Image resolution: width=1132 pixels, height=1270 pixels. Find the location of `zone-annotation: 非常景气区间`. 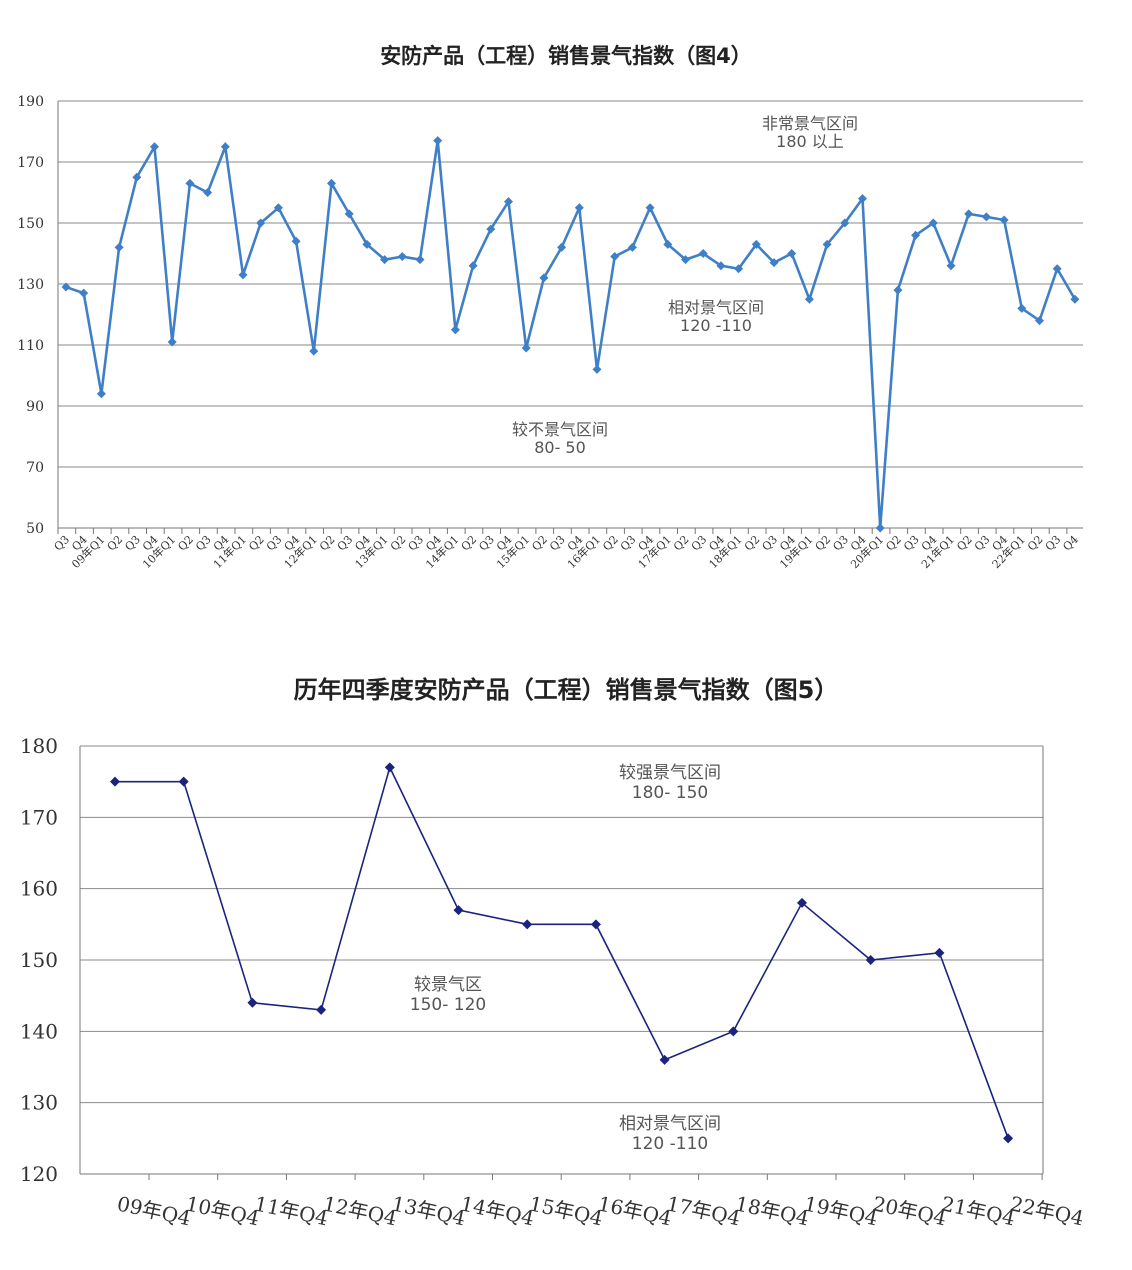

zone-annotation: 非常景气区间 is located at coordinates (810, 123).